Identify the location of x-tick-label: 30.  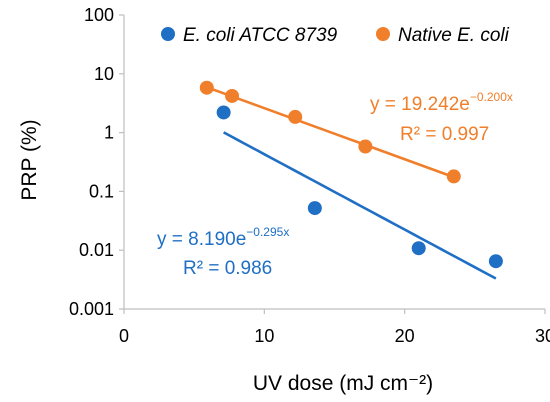
(542, 336).